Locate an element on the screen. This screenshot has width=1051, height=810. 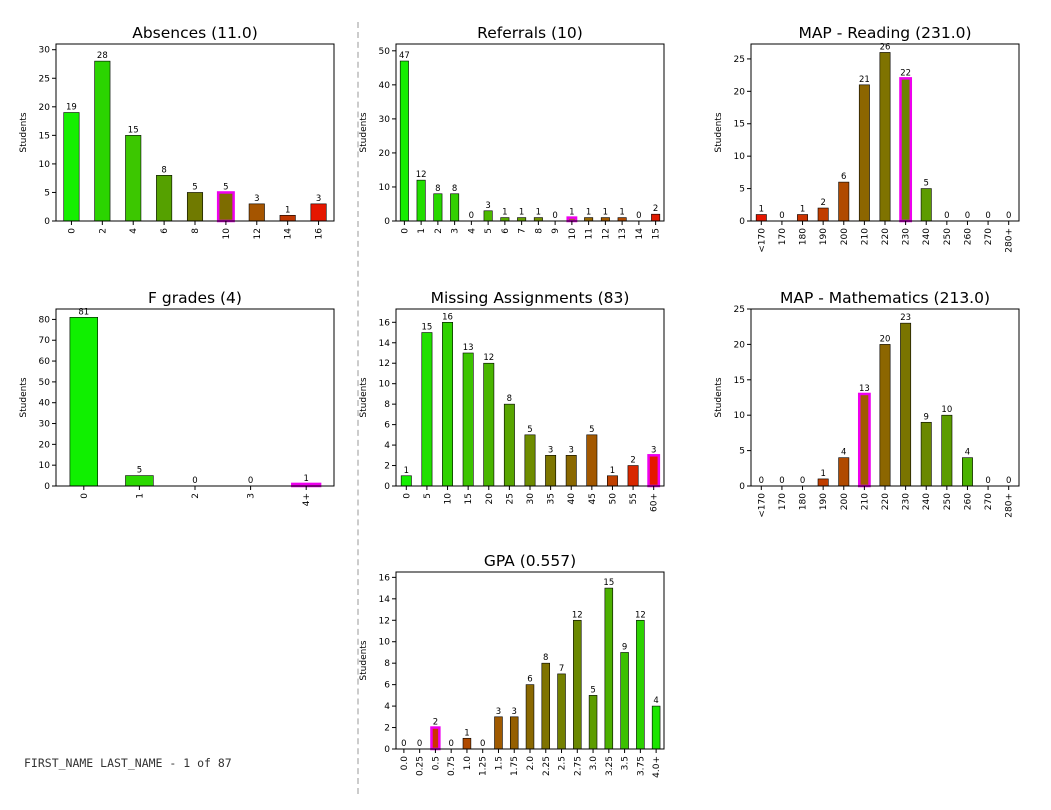
x-tick-label: 0.0 is located at coordinates (405, 763).